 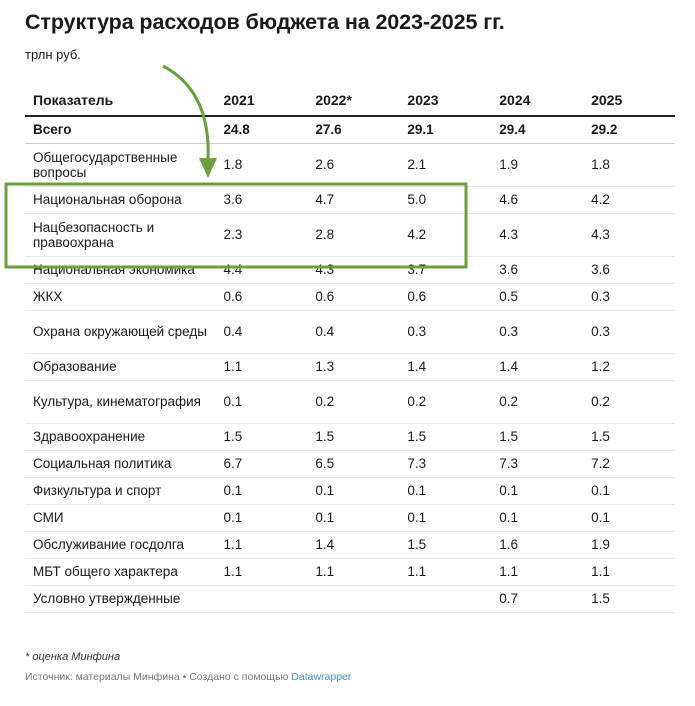 What do you see at coordinates (537, 297) in the screenshot?
I see `cell-value: 0.5` at bounding box center [537, 297].